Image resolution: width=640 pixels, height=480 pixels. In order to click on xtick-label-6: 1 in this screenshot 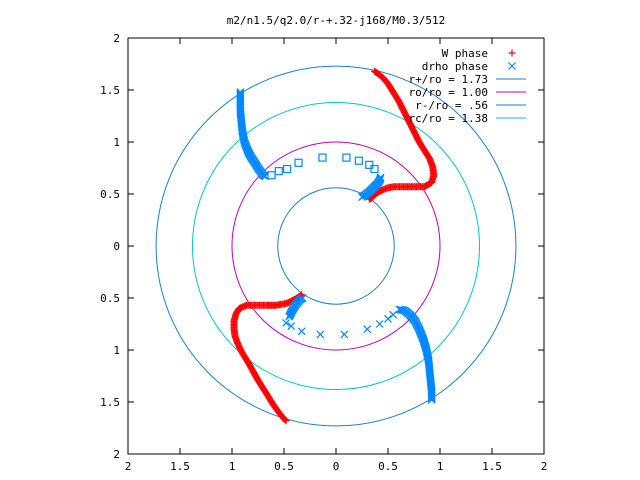, I will do `click(440, 466)`.